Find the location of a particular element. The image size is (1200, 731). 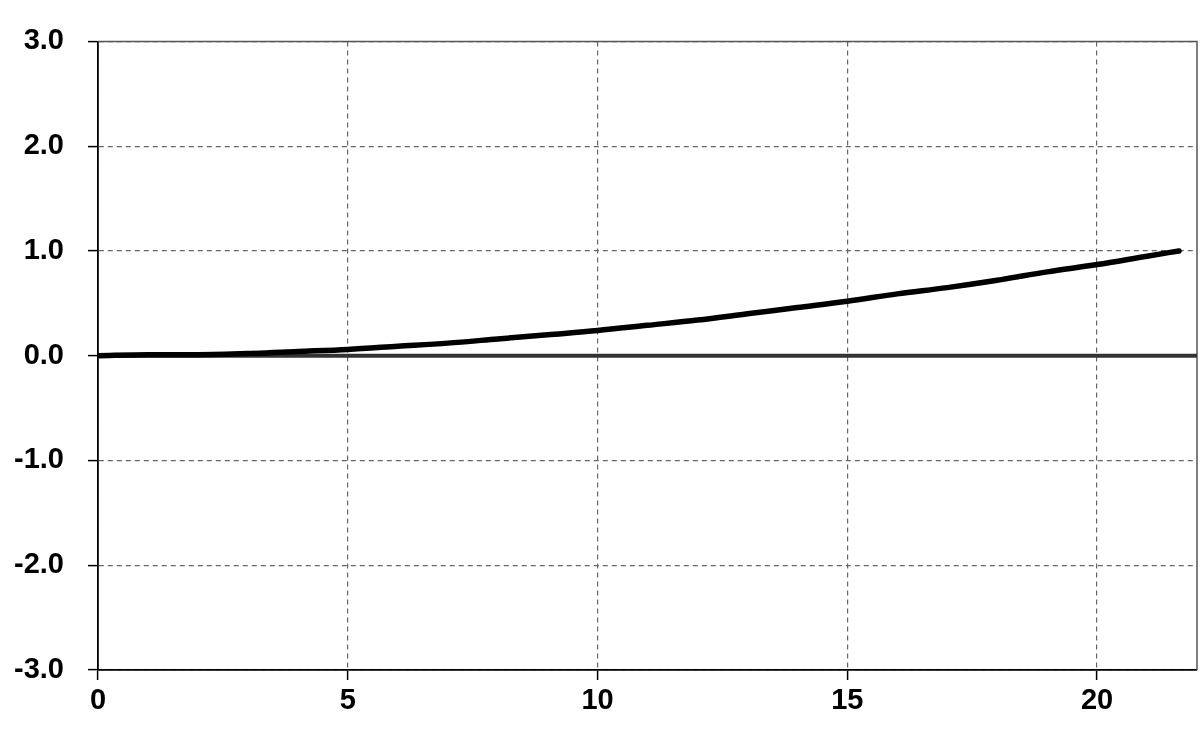

y-tick-label: -2.0 is located at coordinates (39, 563).